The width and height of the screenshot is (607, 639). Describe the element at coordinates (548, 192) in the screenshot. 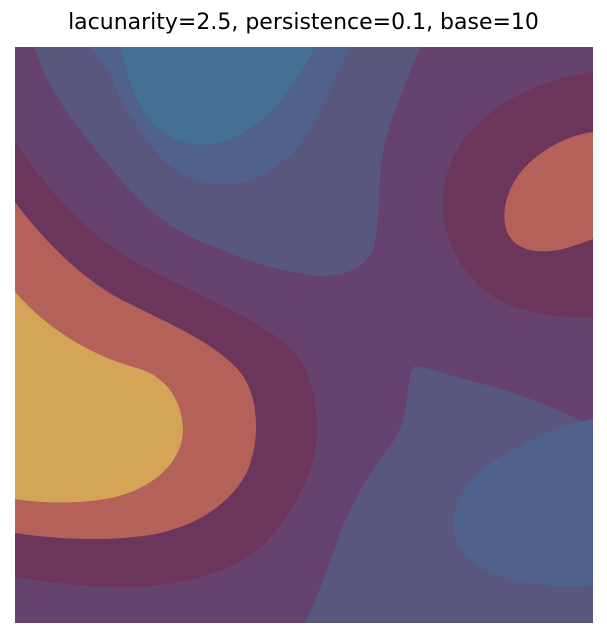

I see `contour-right-salmon` at that location.